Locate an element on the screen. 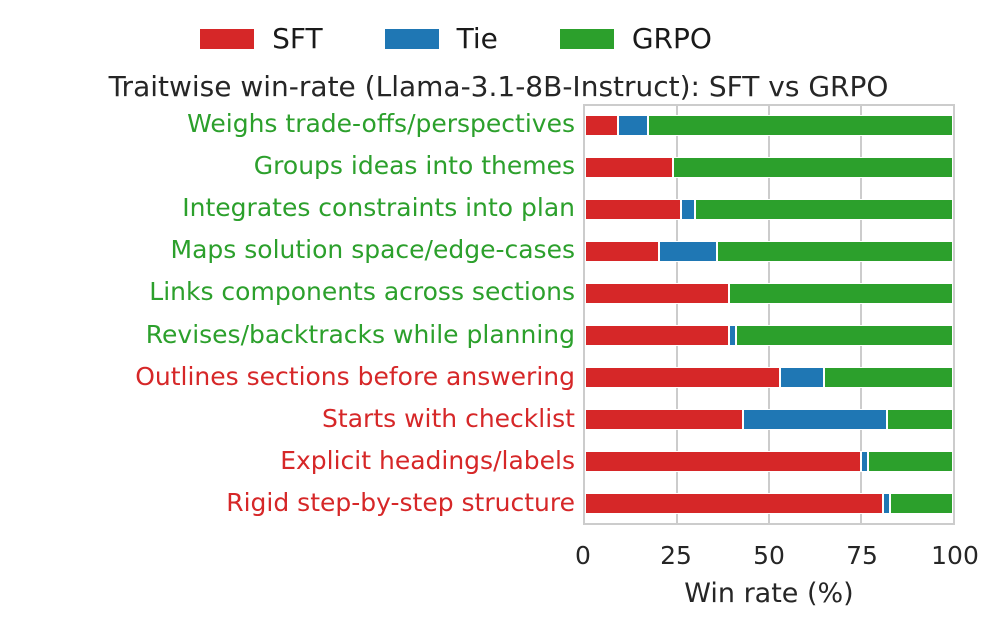 The width and height of the screenshot is (997, 624). legend-item-grpo: GRPO is located at coordinates (635, 38).